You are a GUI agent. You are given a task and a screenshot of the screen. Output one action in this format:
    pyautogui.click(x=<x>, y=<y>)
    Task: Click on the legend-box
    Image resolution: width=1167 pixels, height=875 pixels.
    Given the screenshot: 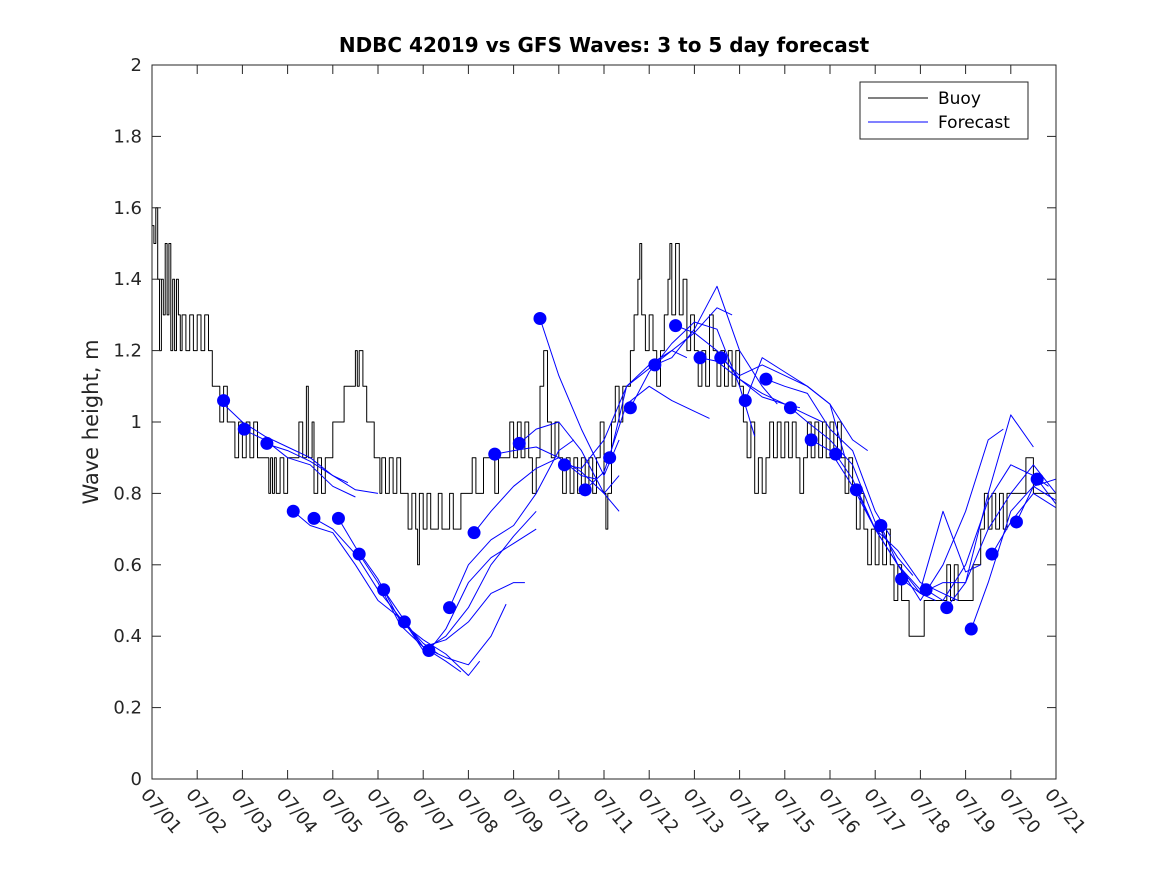 What is the action you would take?
    pyautogui.click(x=944, y=110)
    